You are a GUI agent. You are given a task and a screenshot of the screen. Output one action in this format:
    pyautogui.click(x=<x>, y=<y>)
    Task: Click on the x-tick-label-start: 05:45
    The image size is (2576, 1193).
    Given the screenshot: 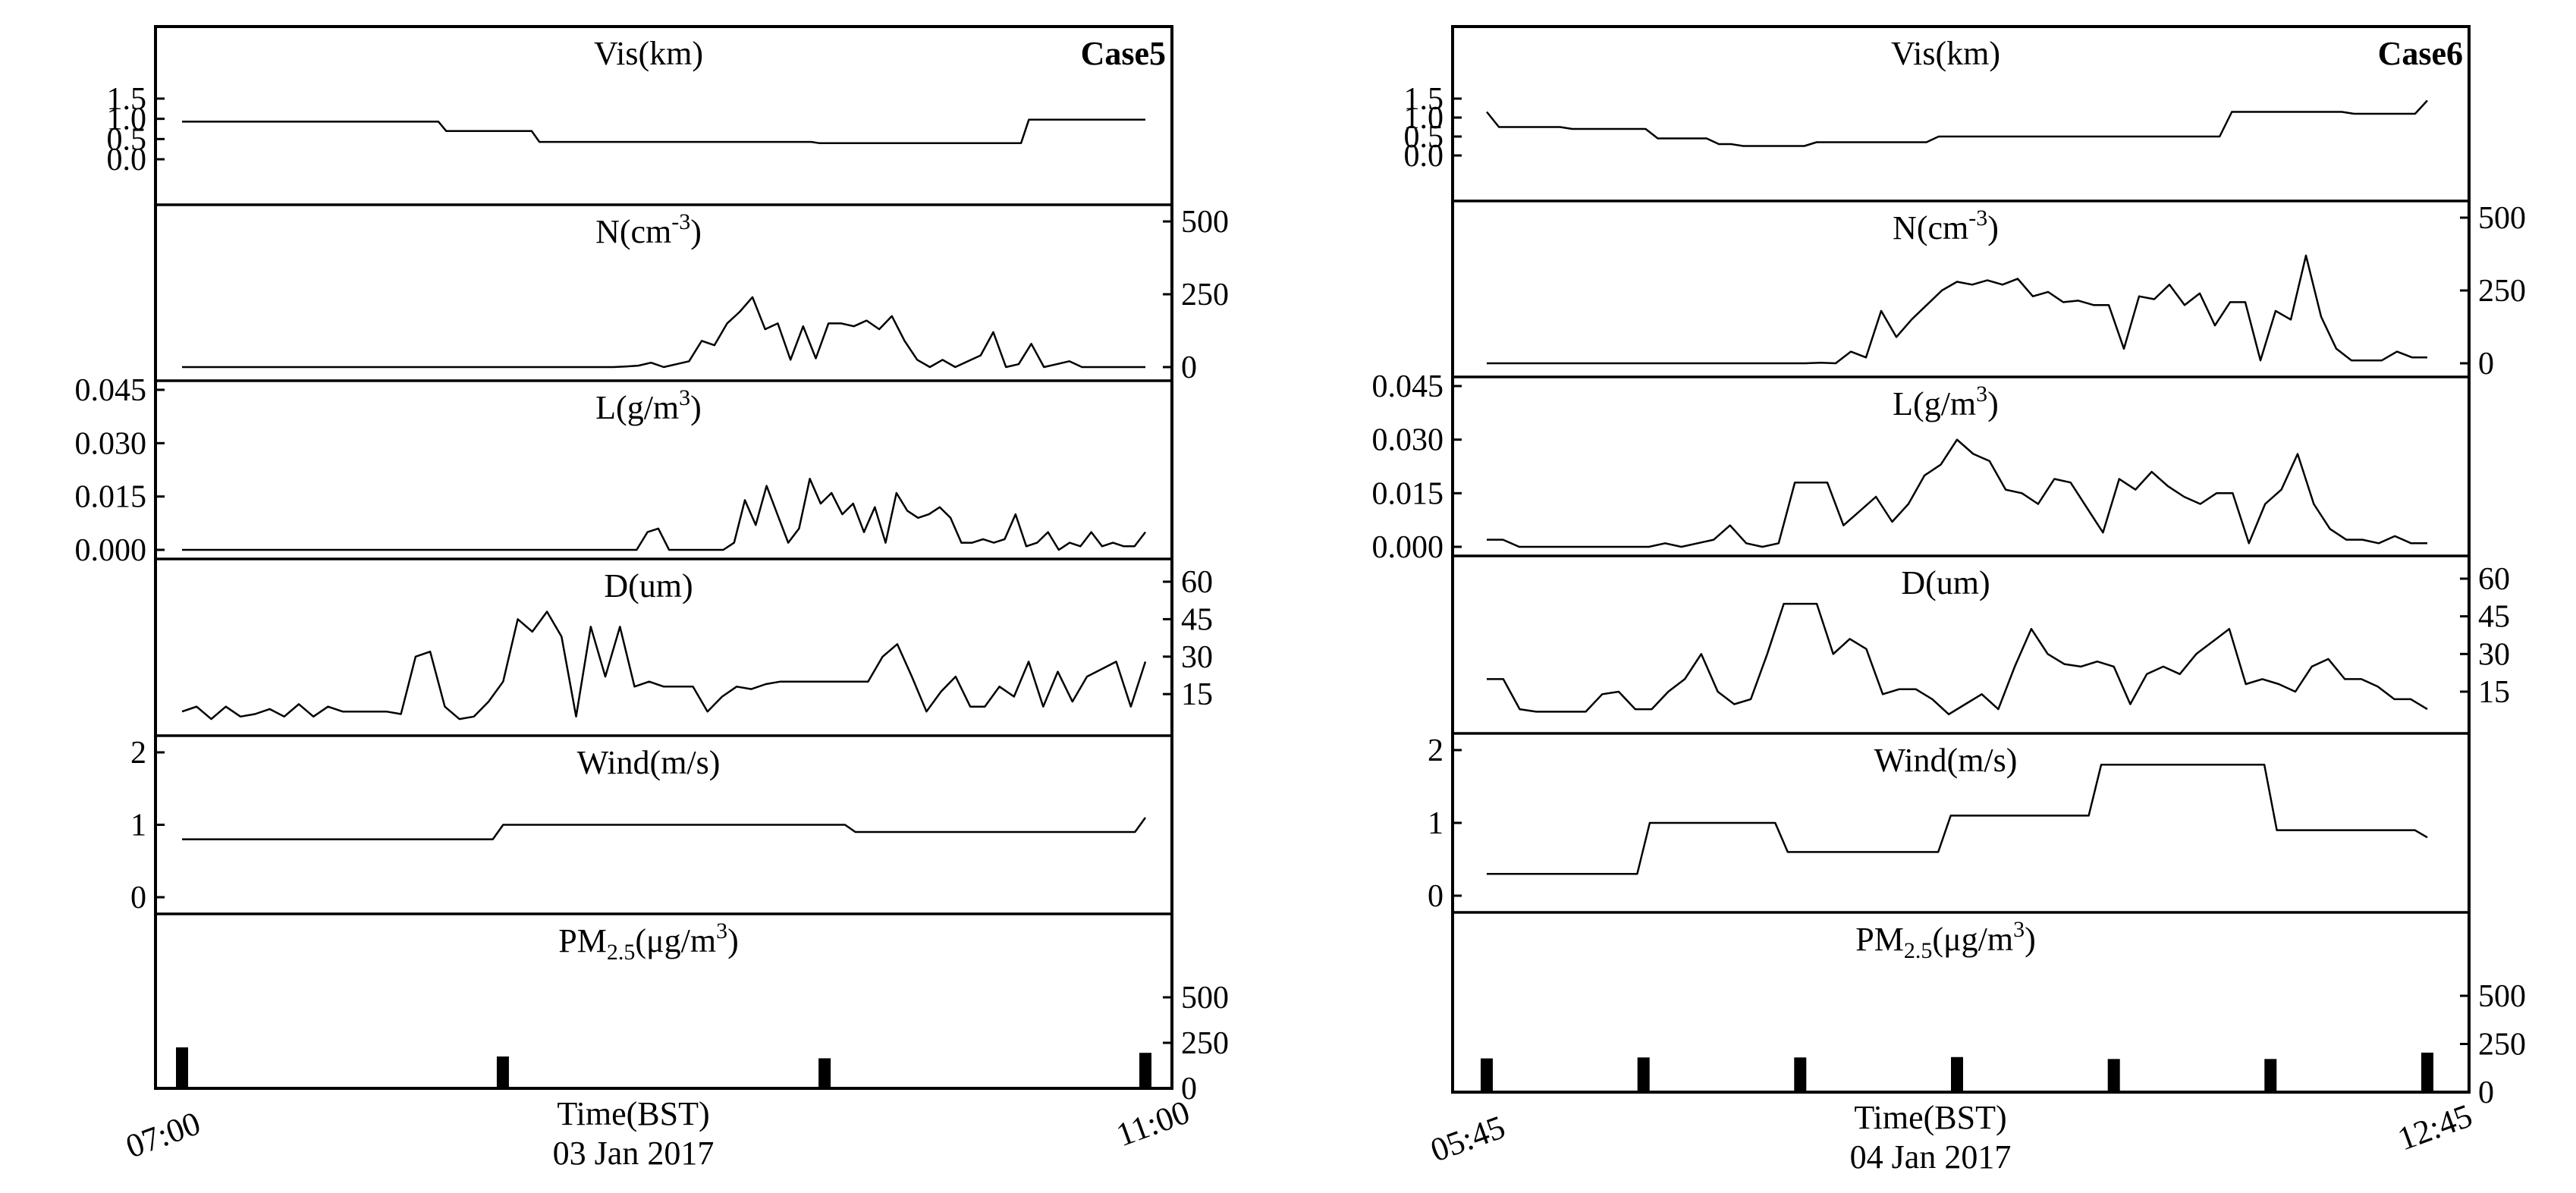 What is the action you would take?
    pyautogui.click(x=1468, y=1138)
    